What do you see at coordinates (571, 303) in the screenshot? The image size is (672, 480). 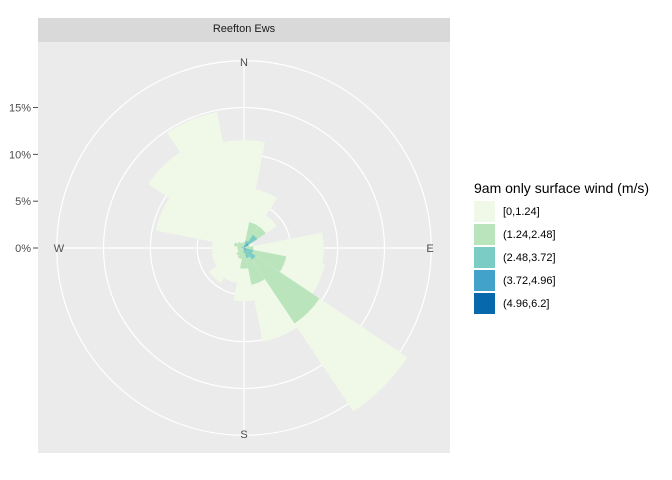 I see `legend-item: (4.96,6.2]` at bounding box center [571, 303].